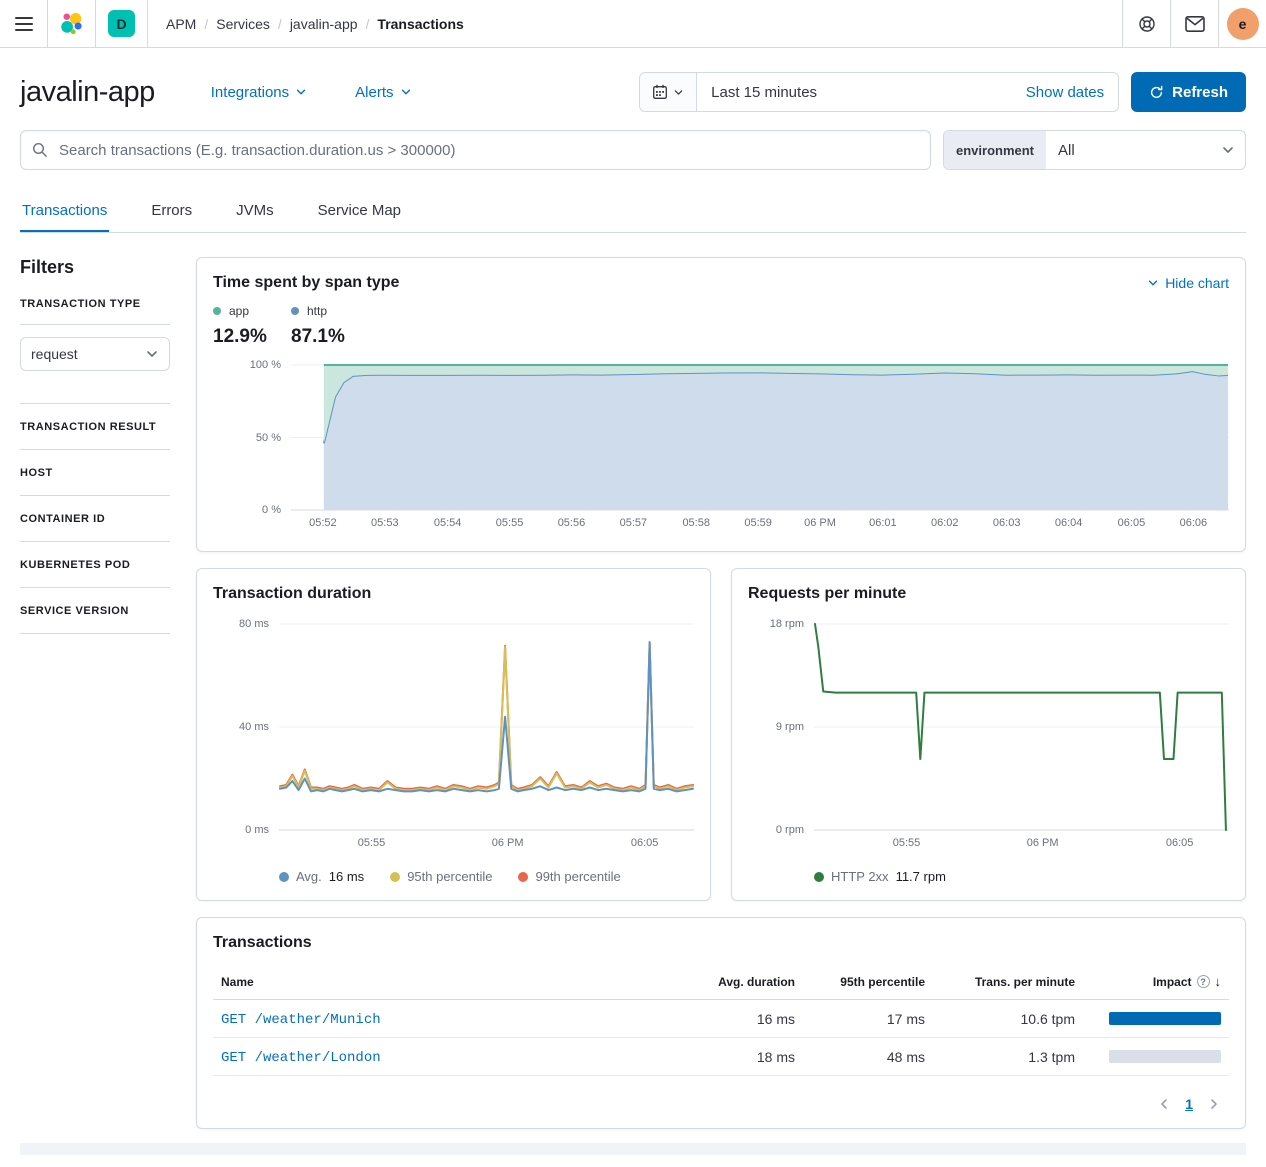  I want to click on span-type-title: Time spent by span type, so click(306, 282).